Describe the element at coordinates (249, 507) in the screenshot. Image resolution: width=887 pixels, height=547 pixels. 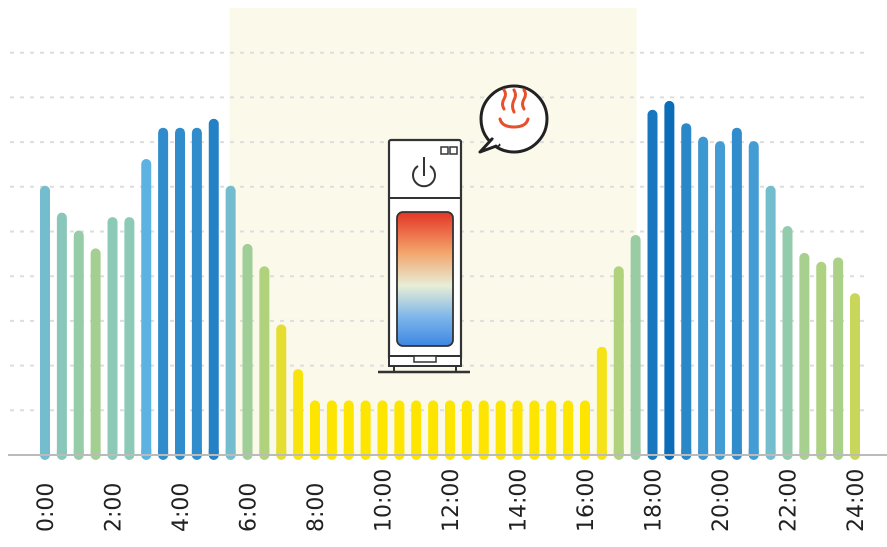
I see `x-tick-label: 6:00` at that location.